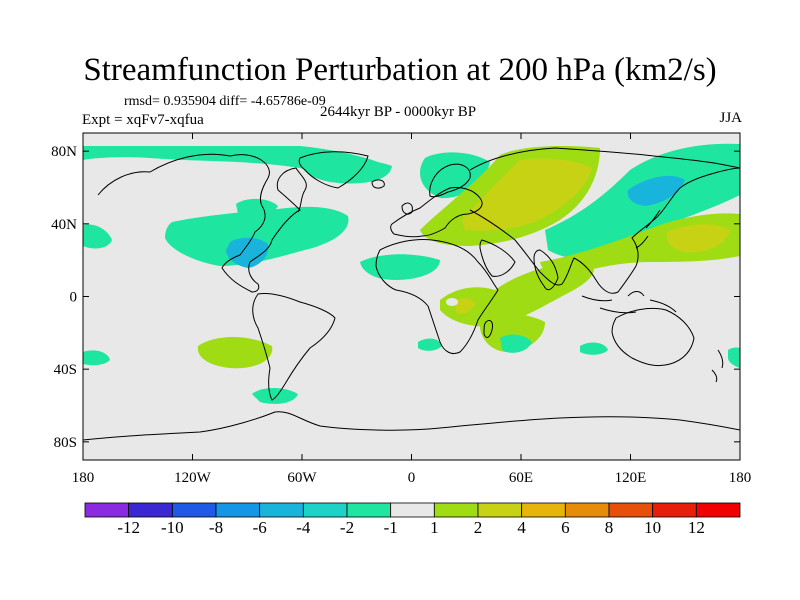 This screenshot has height=600, width=800. What do you see at coordinates (412, 478) in the screenshot?
I see `x-tick-label: 0` at bounding box center [412, 478].